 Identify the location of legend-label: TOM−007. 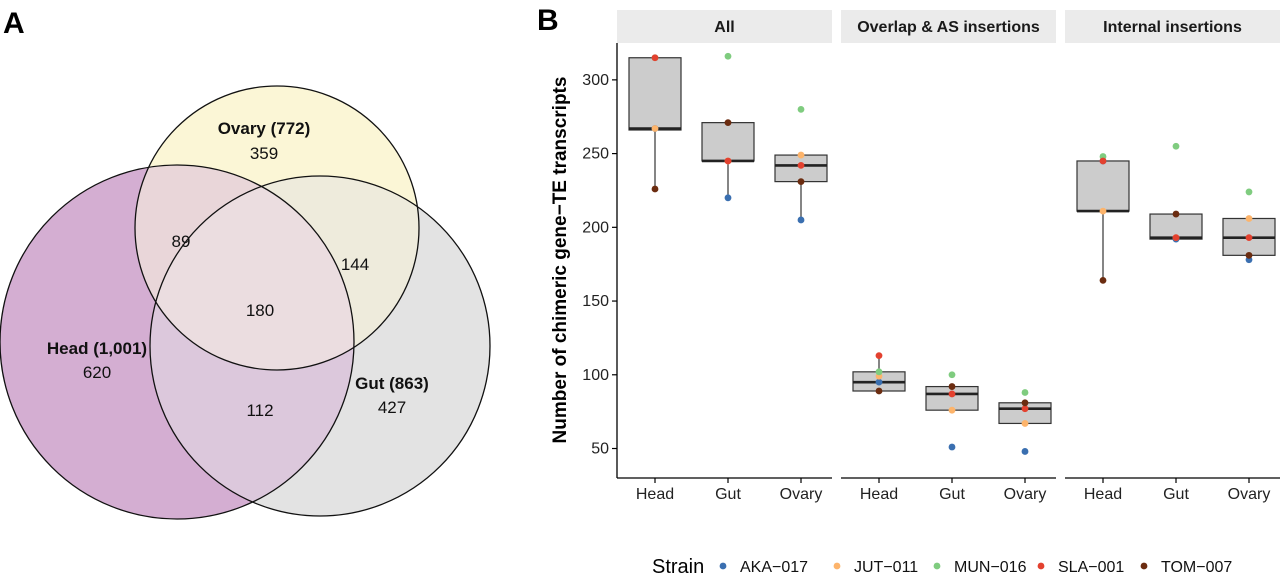
(1196, 567).